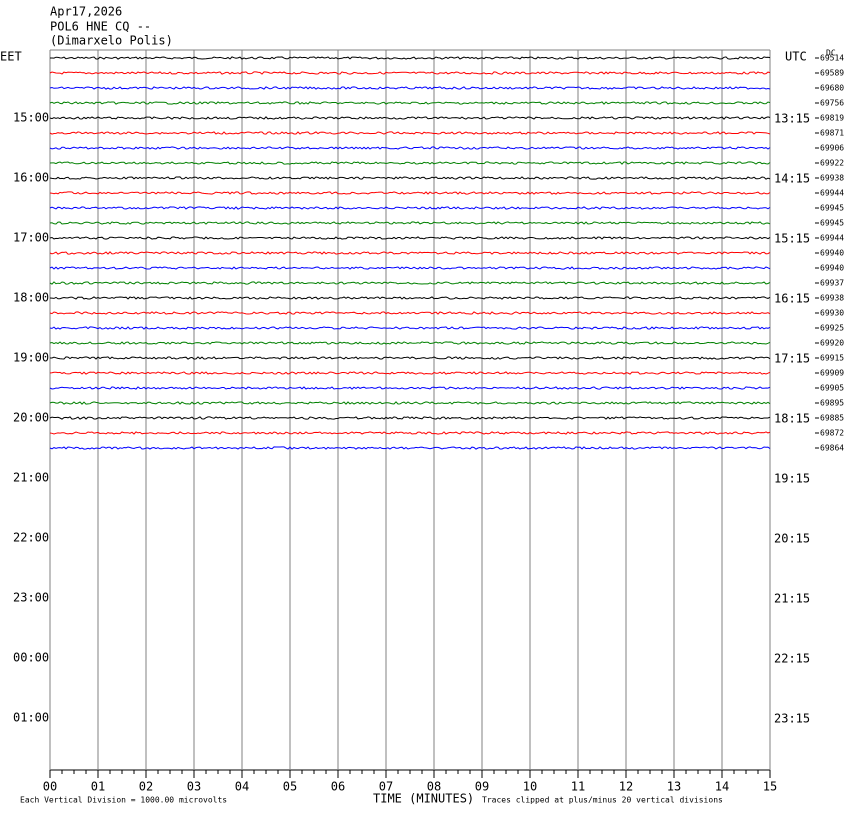 This screenshot has height=814, width=850. Describe the element at coordinates (31, 418) in the screenshot. I see `left-time-label: 20:00` at that location.